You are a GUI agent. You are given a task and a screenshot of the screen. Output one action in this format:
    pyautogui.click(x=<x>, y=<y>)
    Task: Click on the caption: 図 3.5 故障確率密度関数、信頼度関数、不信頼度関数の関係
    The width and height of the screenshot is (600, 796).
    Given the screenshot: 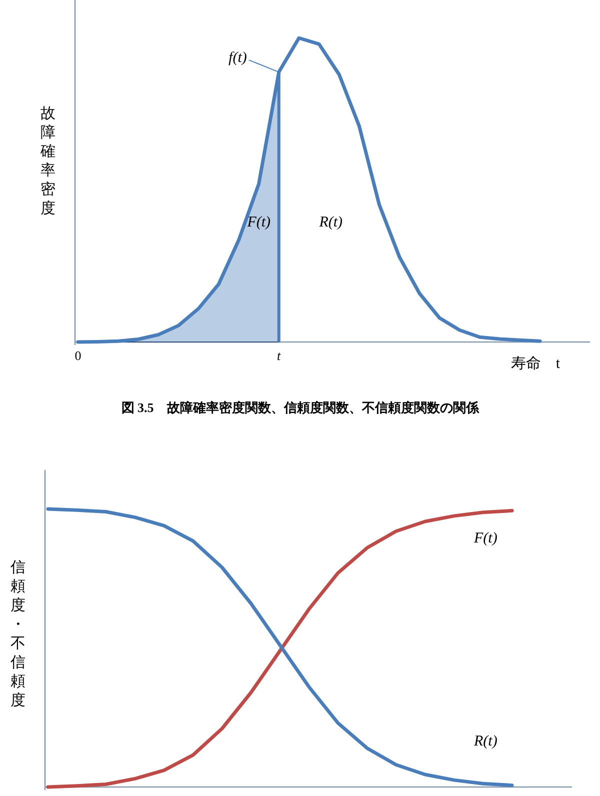 What is the action you would take?
    pyautogui.click(x=300, y=407)
    